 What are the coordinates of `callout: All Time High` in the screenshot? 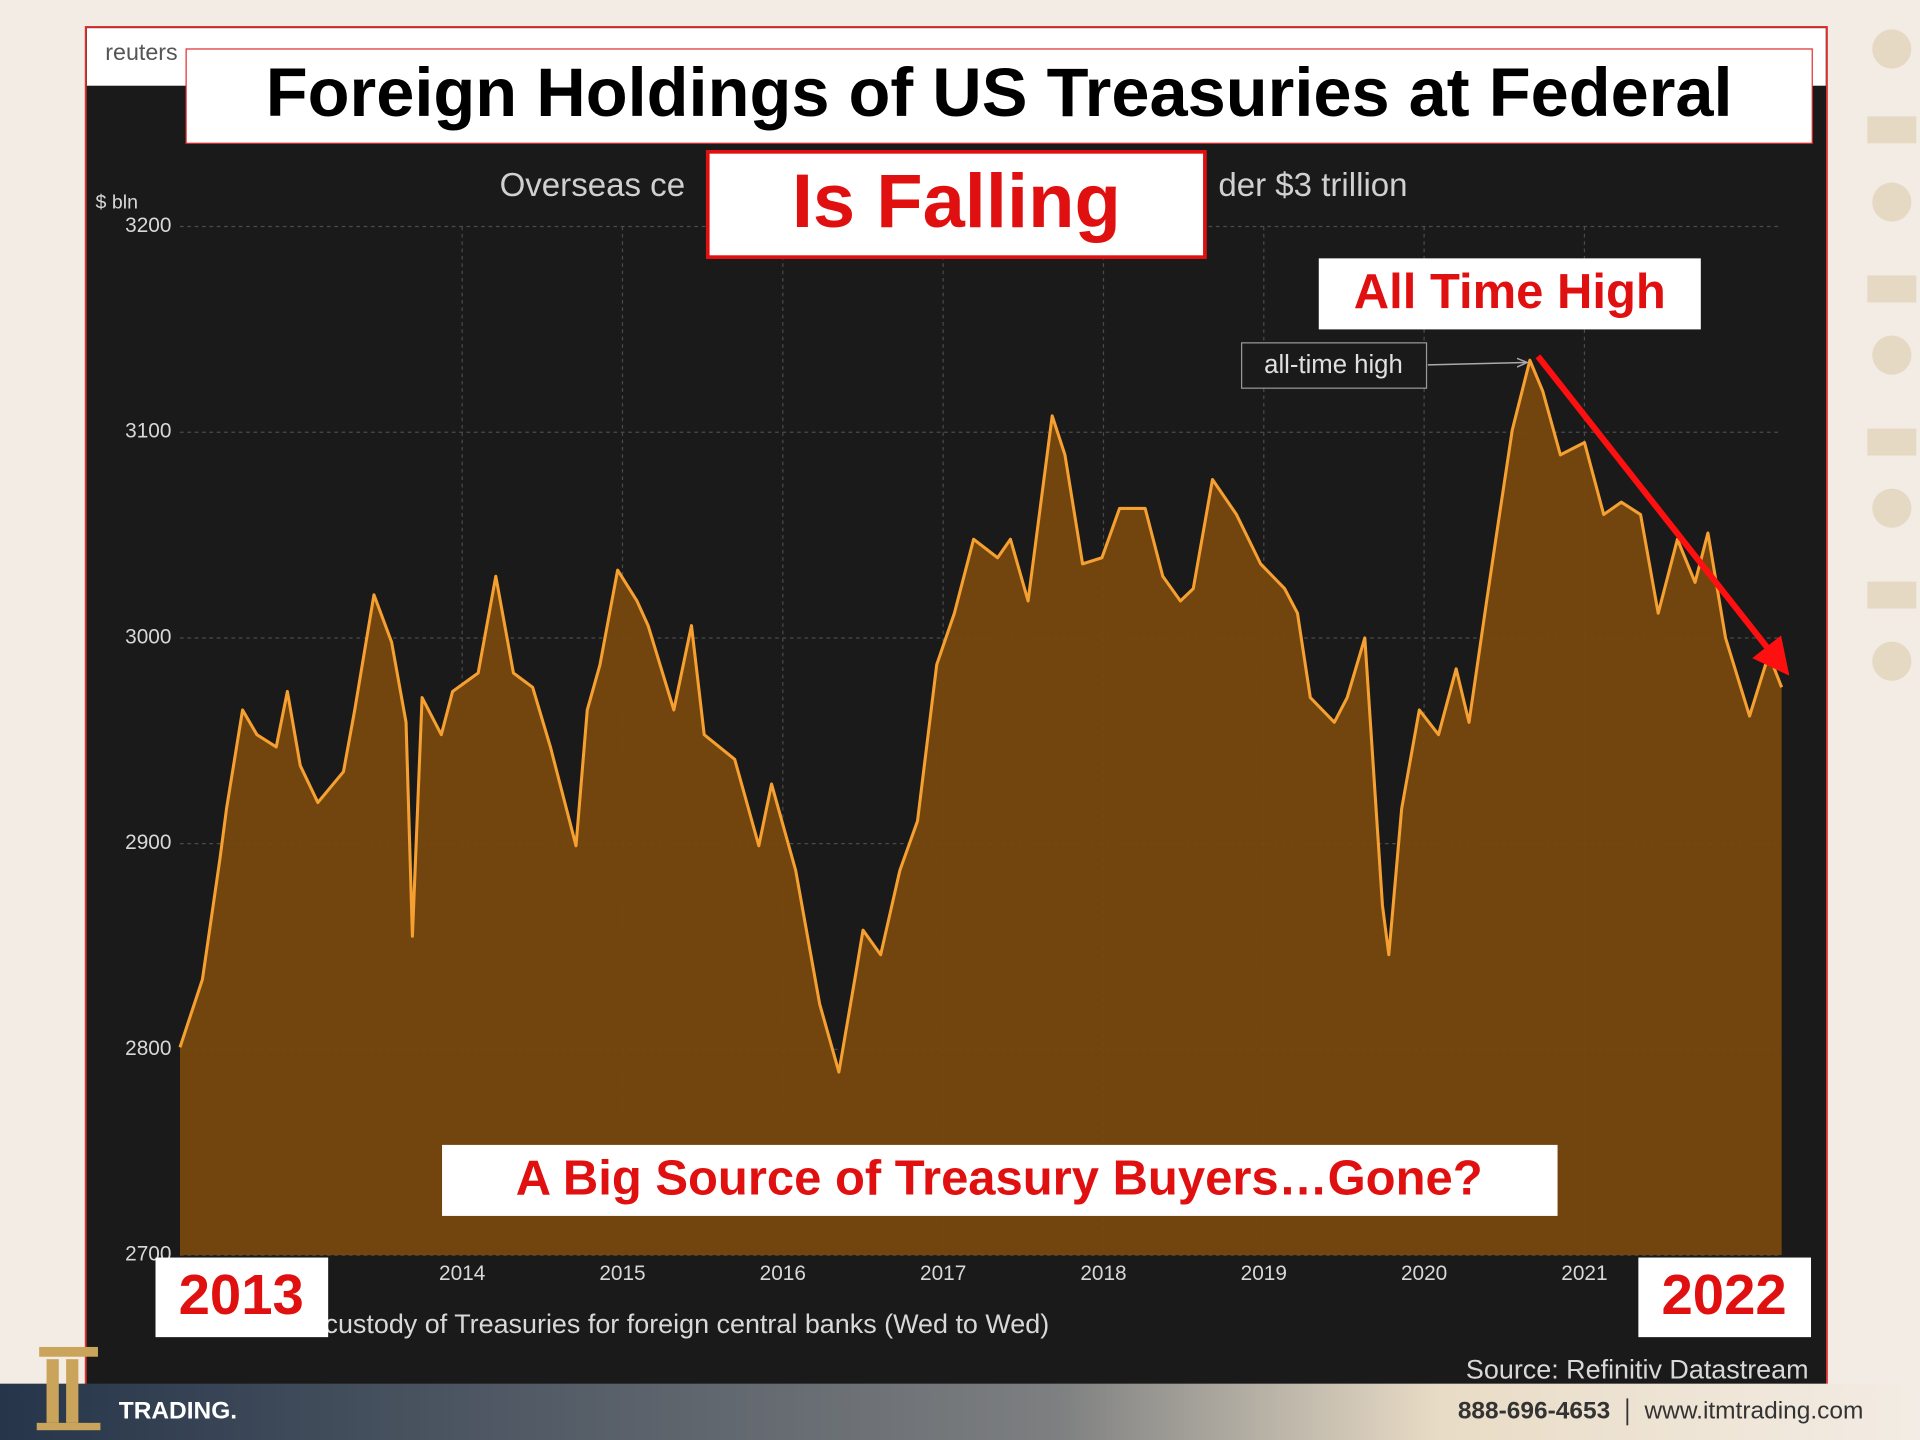 It's located at (1510, 292).